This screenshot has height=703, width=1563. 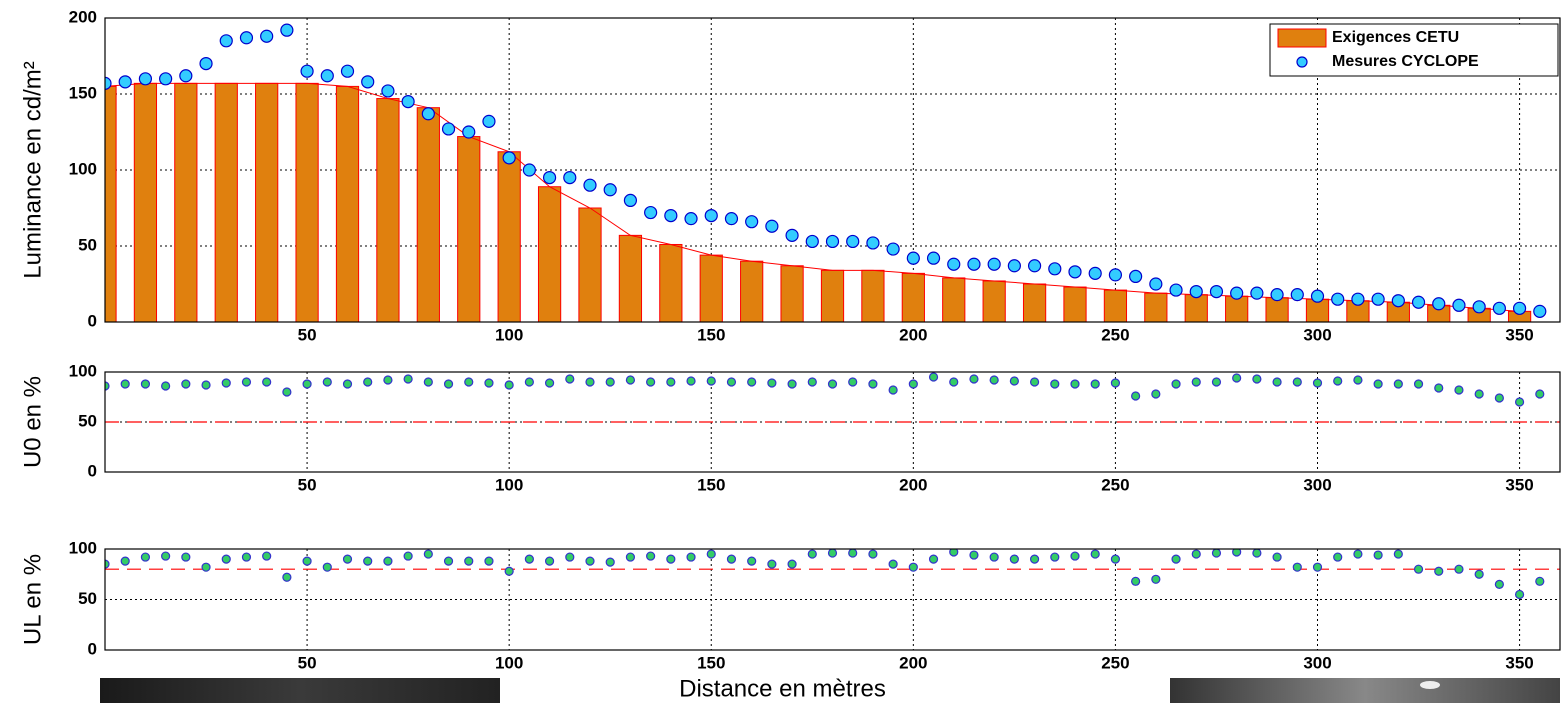 What do you see at coordinates (1519, 662) in the screenshot?
I see `x-tick-label: 350` at bounding box center [1519, 662].